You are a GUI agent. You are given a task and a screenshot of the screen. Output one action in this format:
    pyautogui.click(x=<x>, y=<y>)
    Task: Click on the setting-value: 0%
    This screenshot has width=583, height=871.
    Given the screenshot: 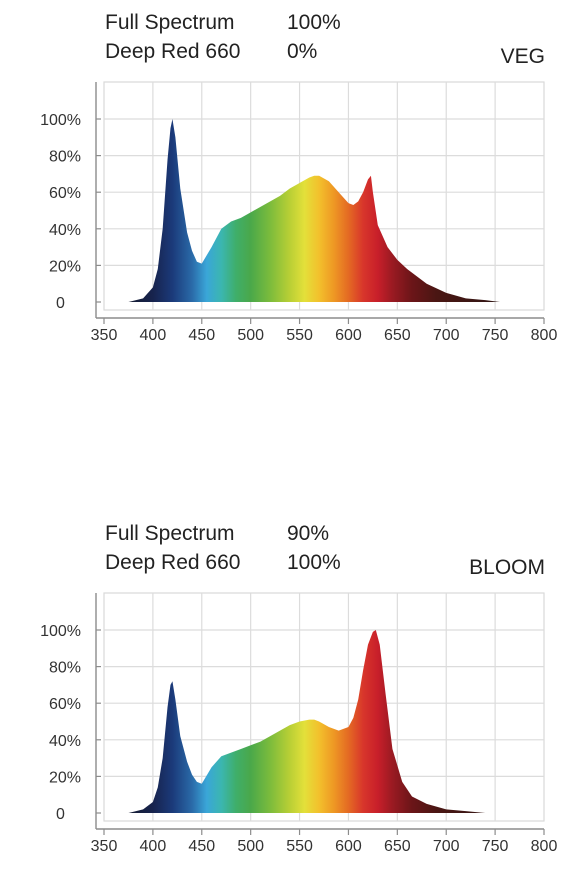 What is the action you would take?
    pyautogui.click(x=302, y=51)
    